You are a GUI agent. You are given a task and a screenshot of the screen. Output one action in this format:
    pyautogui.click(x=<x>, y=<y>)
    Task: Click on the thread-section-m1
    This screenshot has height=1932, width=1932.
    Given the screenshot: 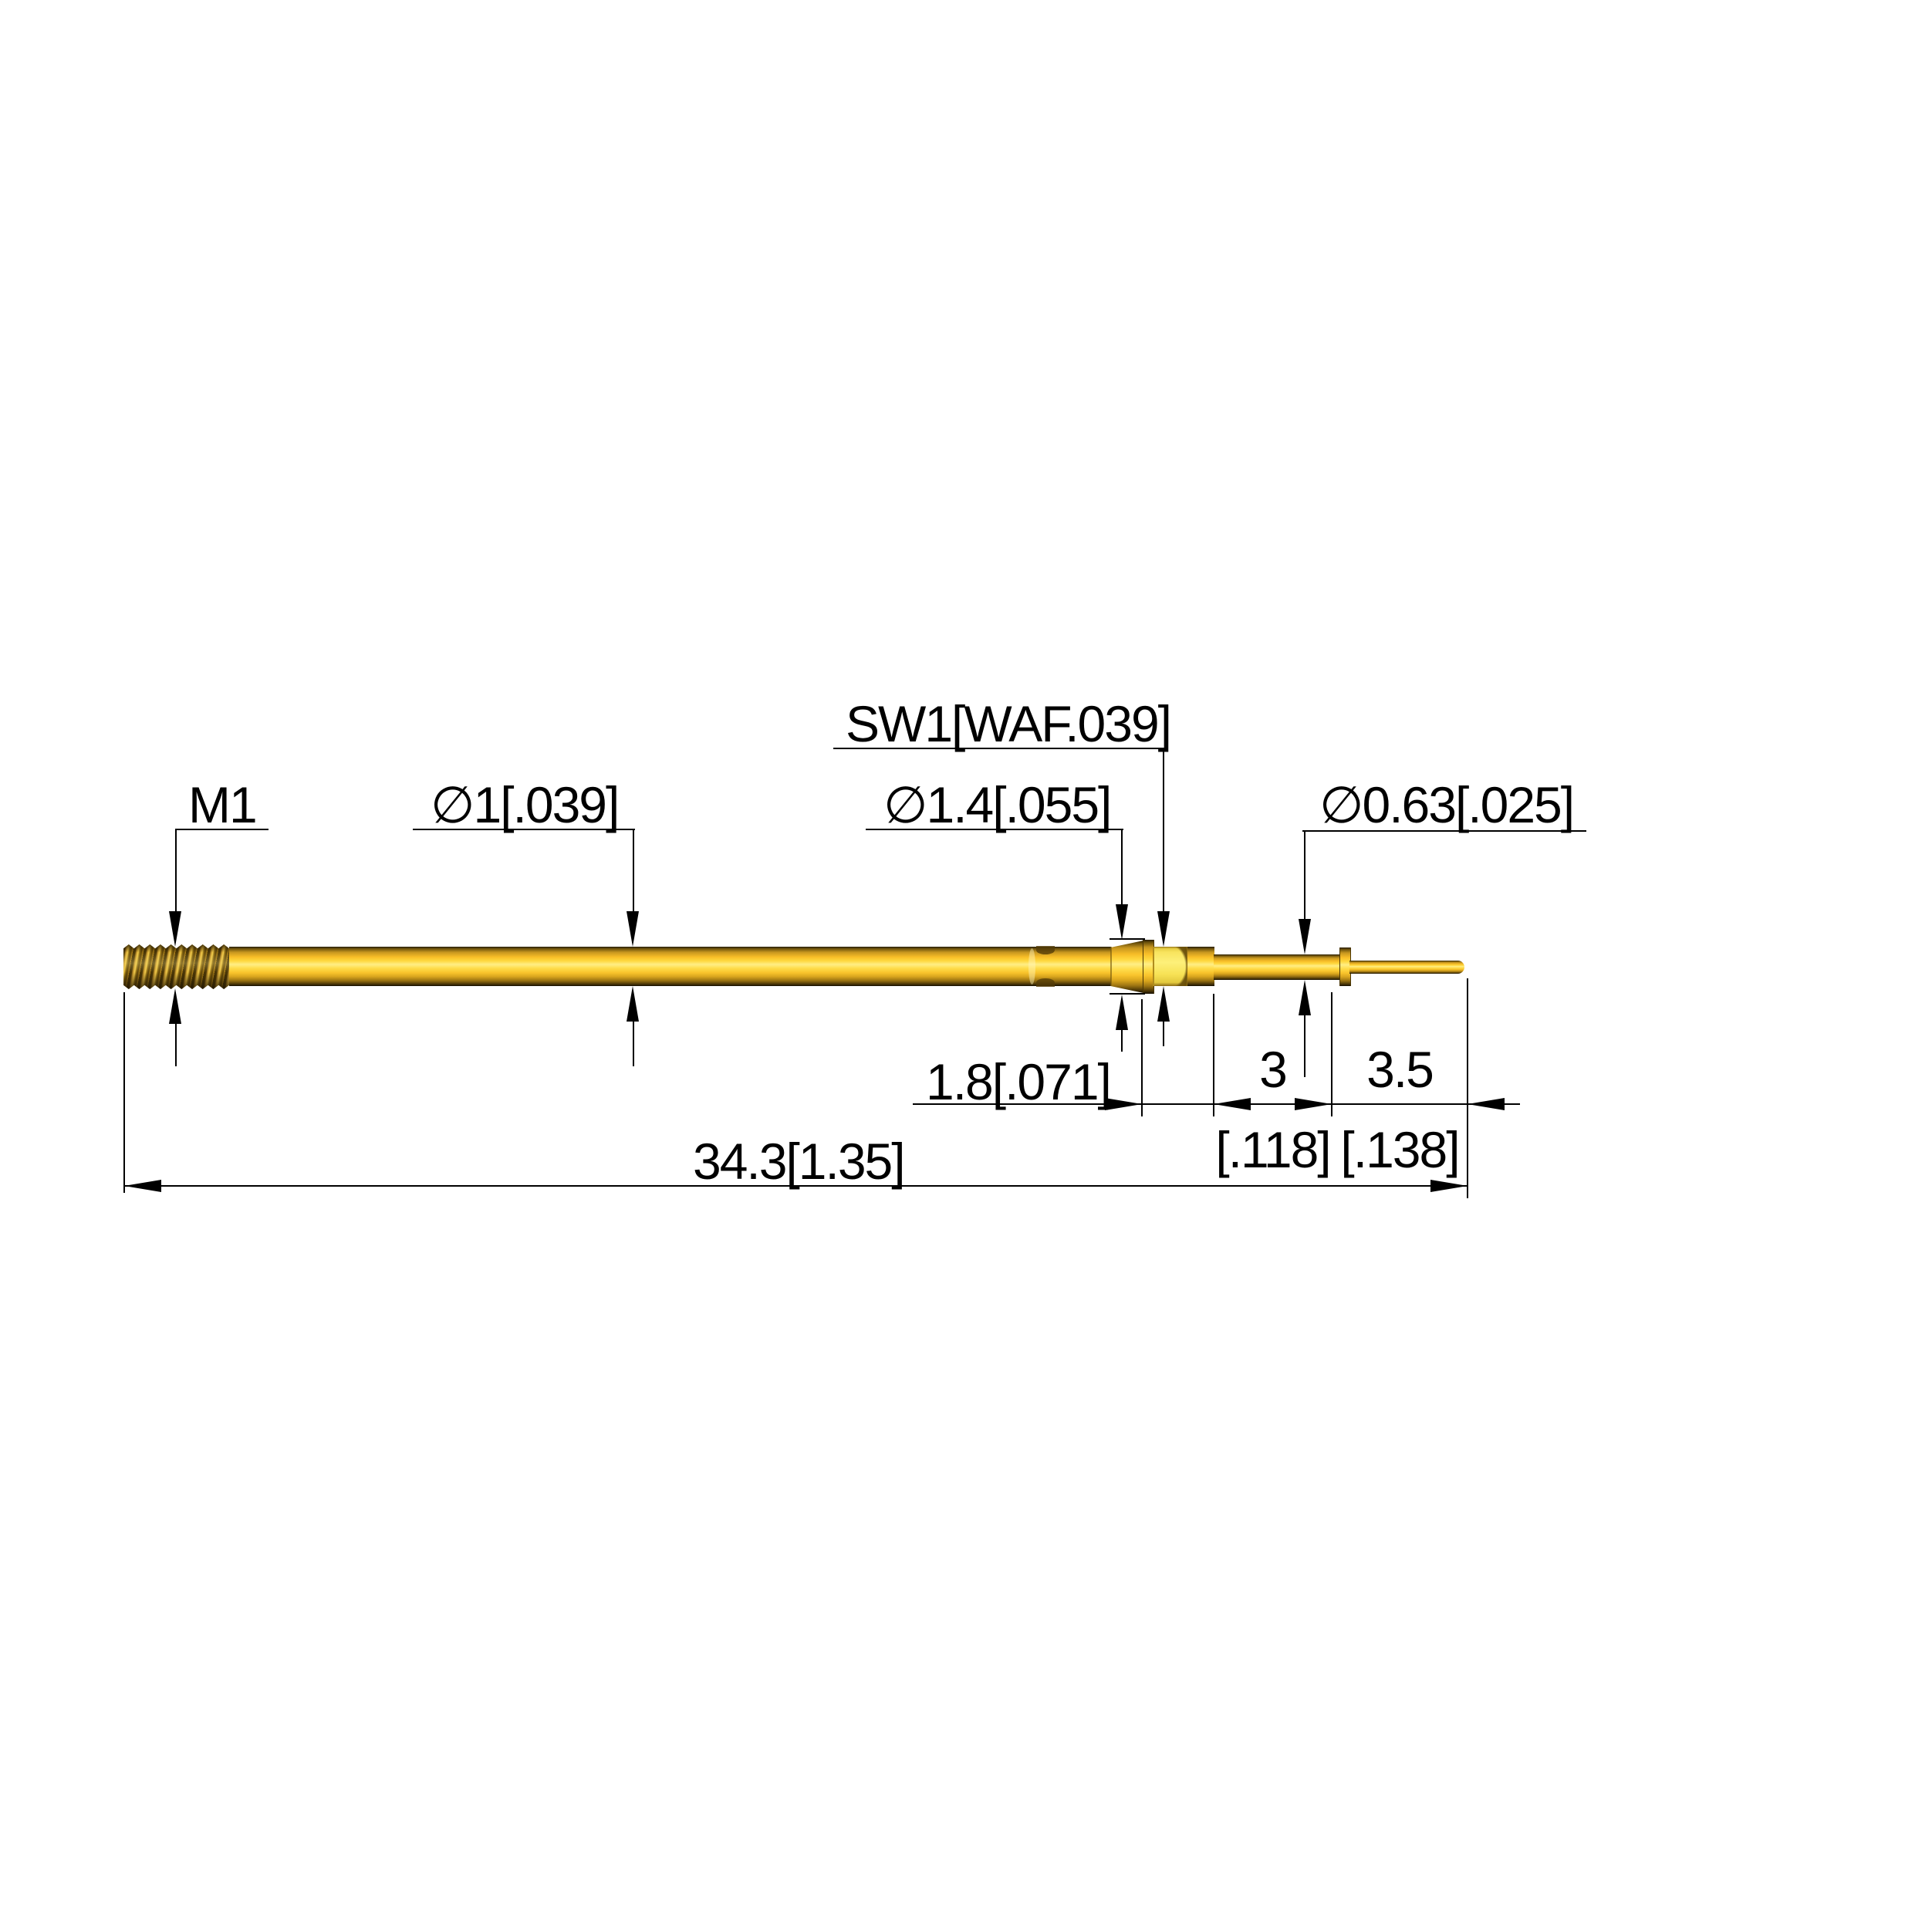 What is the action you would take?
    pyautogui.click(x=176, y=966)
    